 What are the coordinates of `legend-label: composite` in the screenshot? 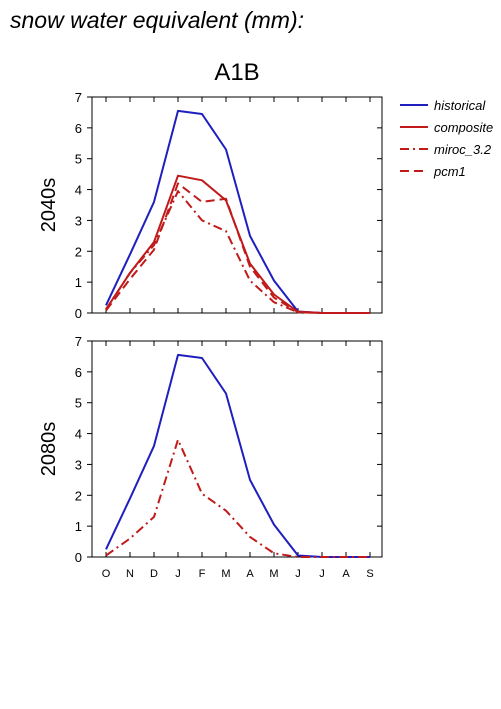 It's located at (463, 127).